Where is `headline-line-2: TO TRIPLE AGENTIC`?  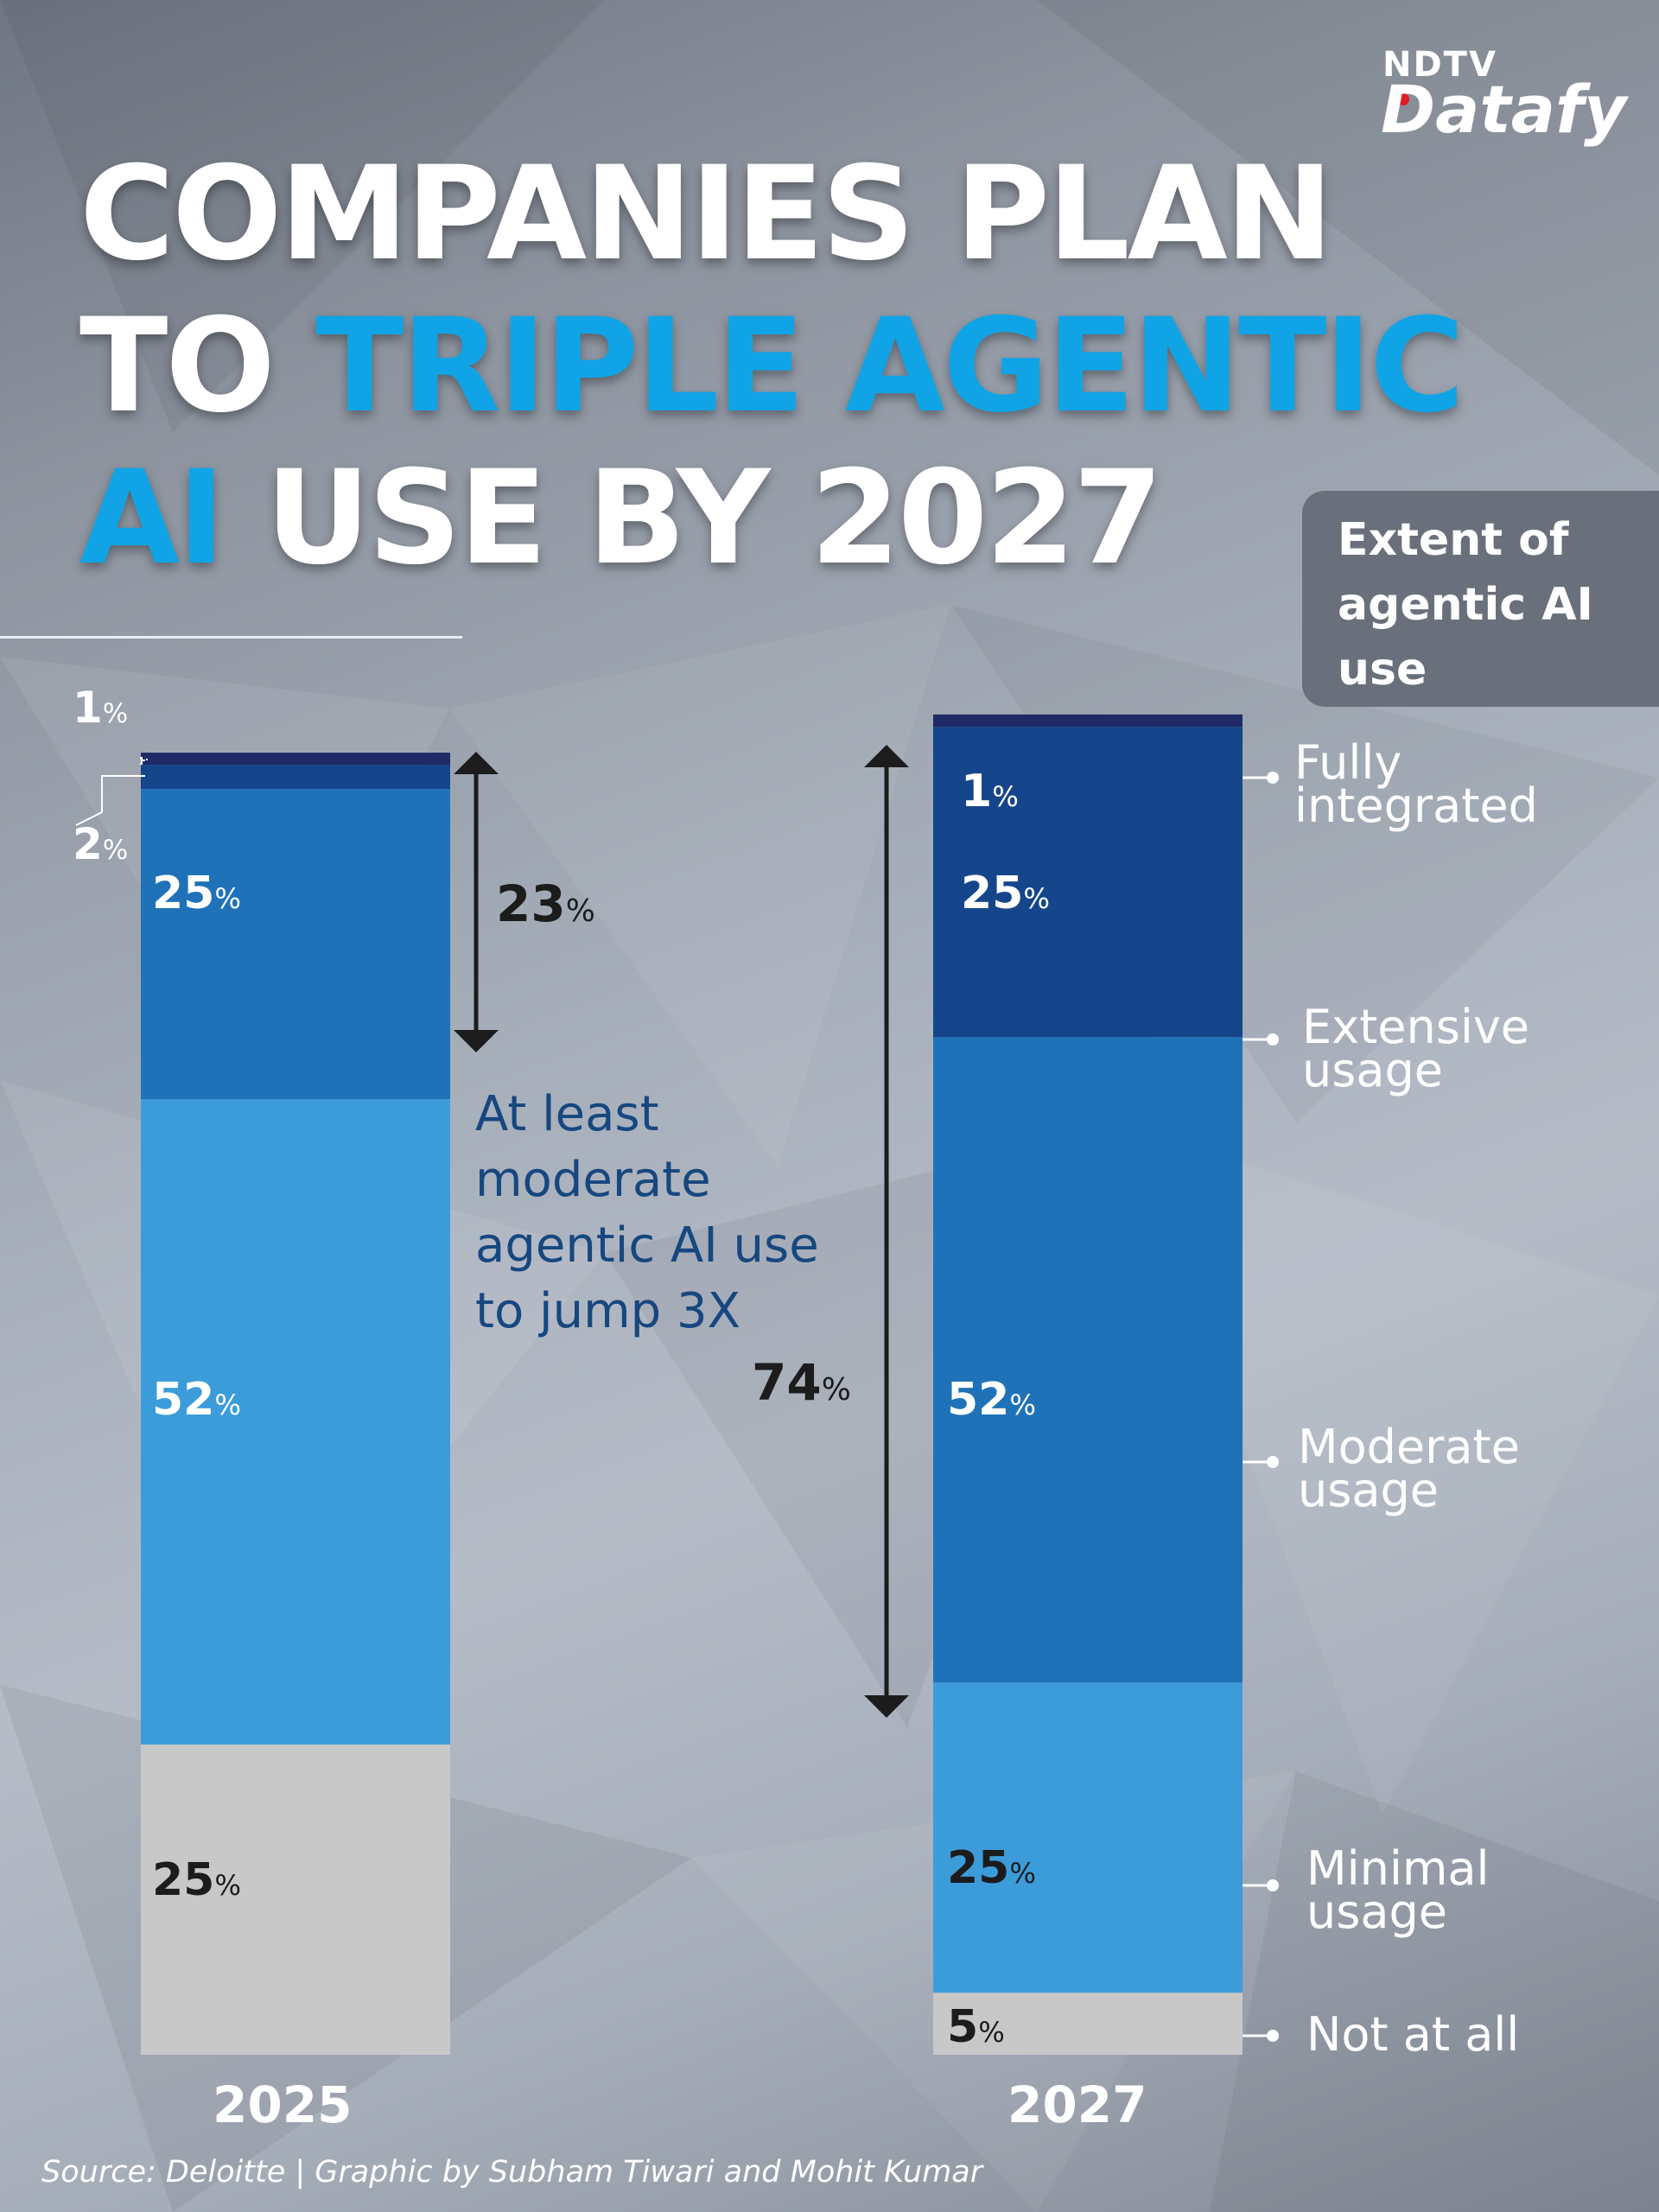
headline-line-2: TO TRIPLE AGENTIC is located at coordinates (772, 366).